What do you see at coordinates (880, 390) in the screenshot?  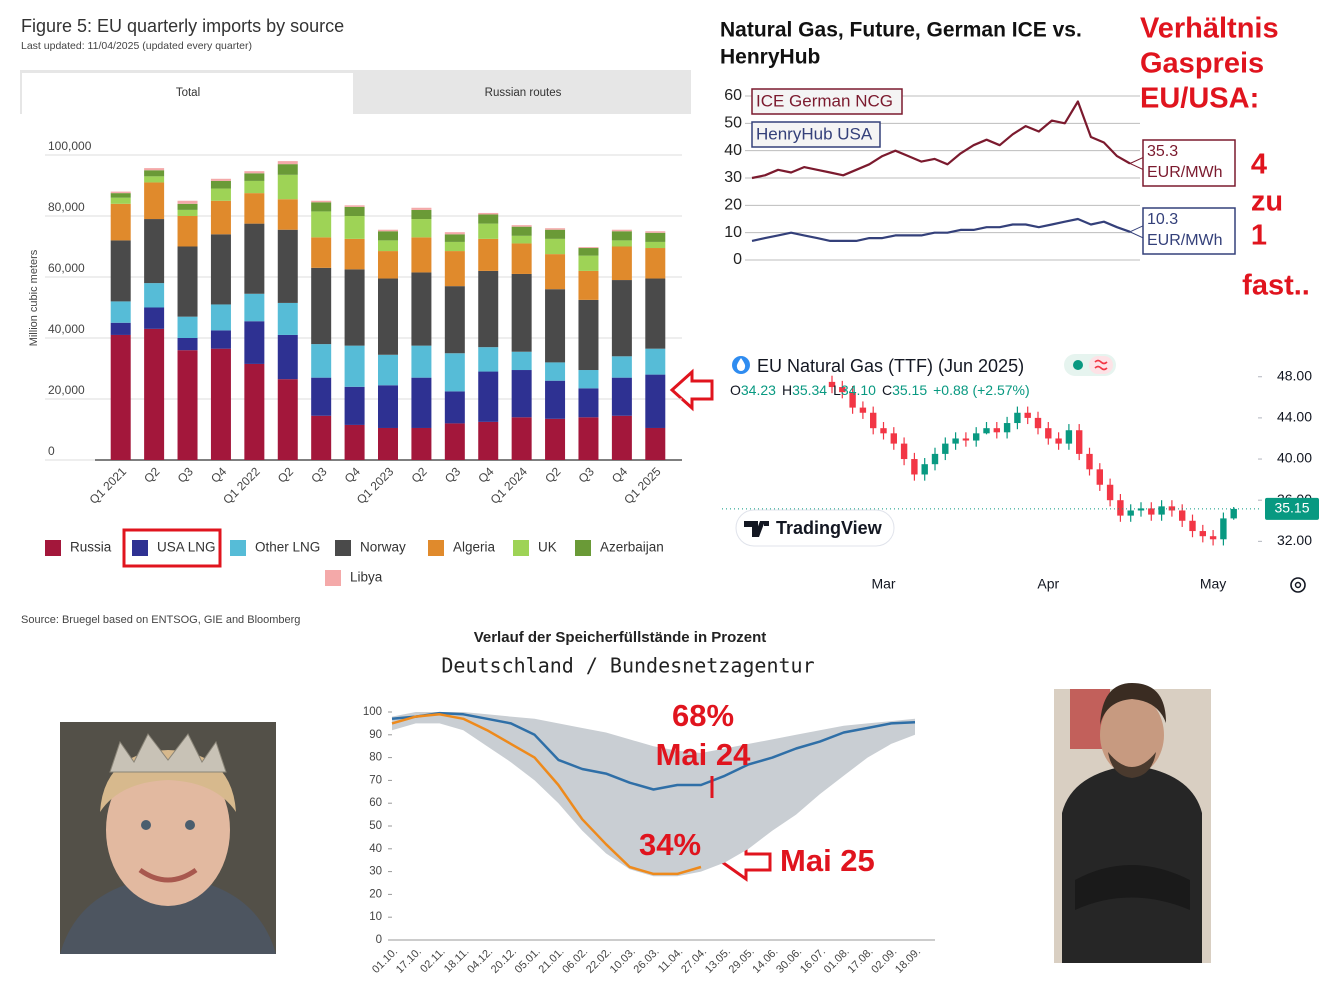 I see `quote-line: O34.23 H35.34 L34.10 C35.15 +0.88 (+2.57%)` at bounding box center [880, 390].